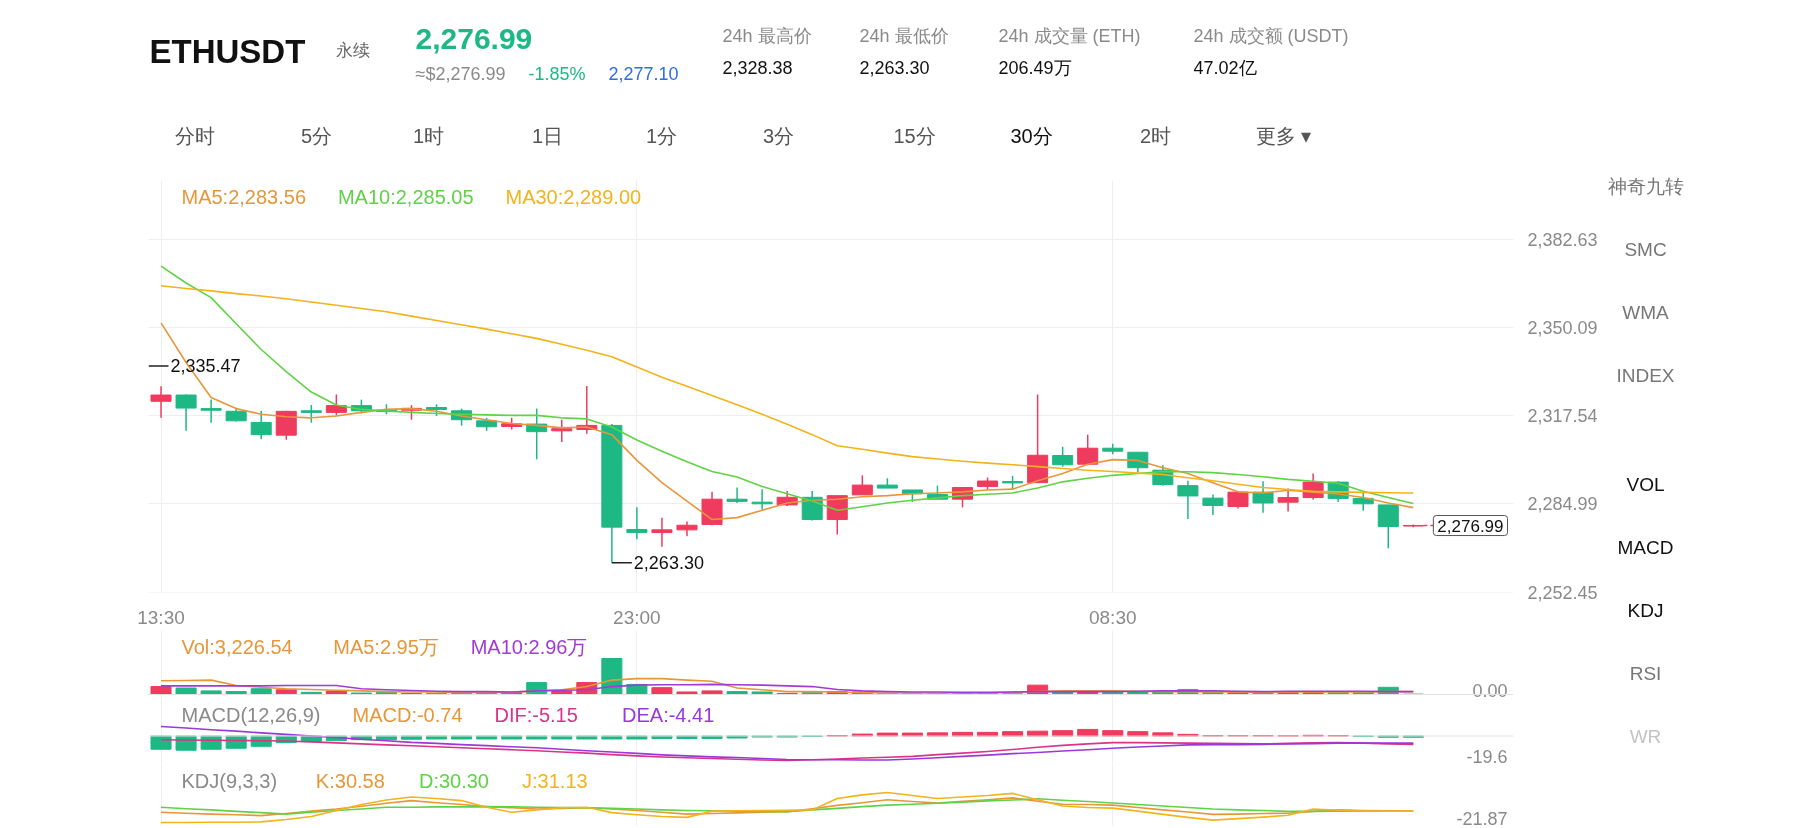  What do you see at coordinates (1069, 35) in the screenshot?
I see `text: 24h 成交量 (ETH)` at bounding box center [1069, 35].